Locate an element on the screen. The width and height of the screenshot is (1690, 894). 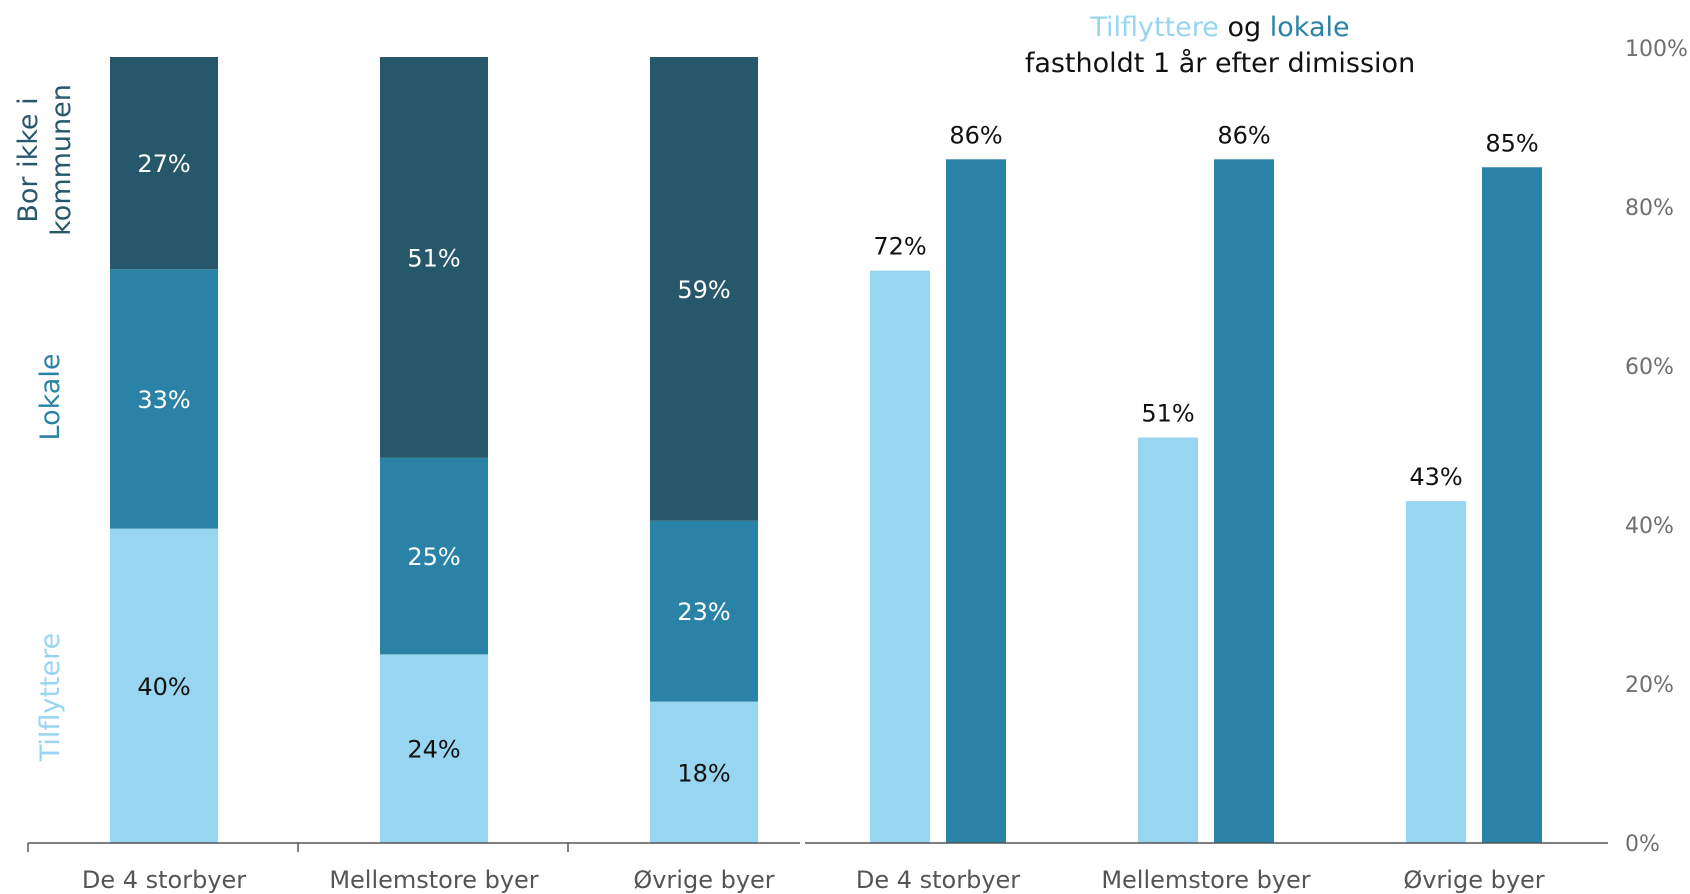
stacked-label-bor-ikke-i-kommunen-mellemstore-byer: 51% is located at coordinates (433, 258).